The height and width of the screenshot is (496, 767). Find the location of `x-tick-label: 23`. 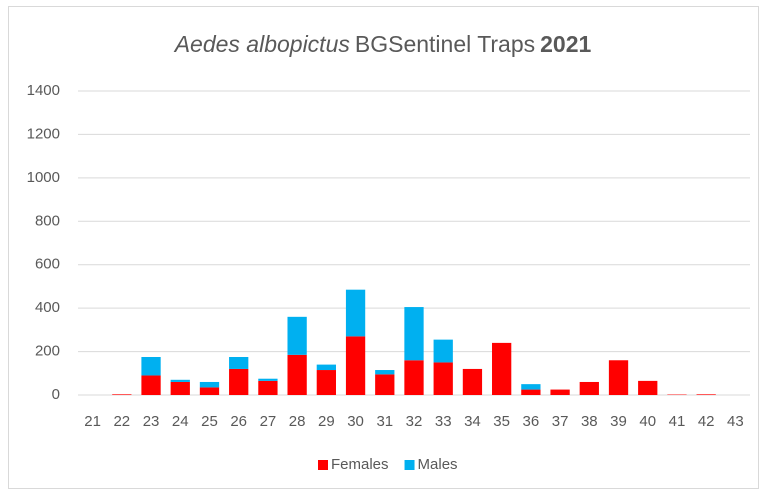

x-tick-label: 23 is located at coordinates (151, 421).